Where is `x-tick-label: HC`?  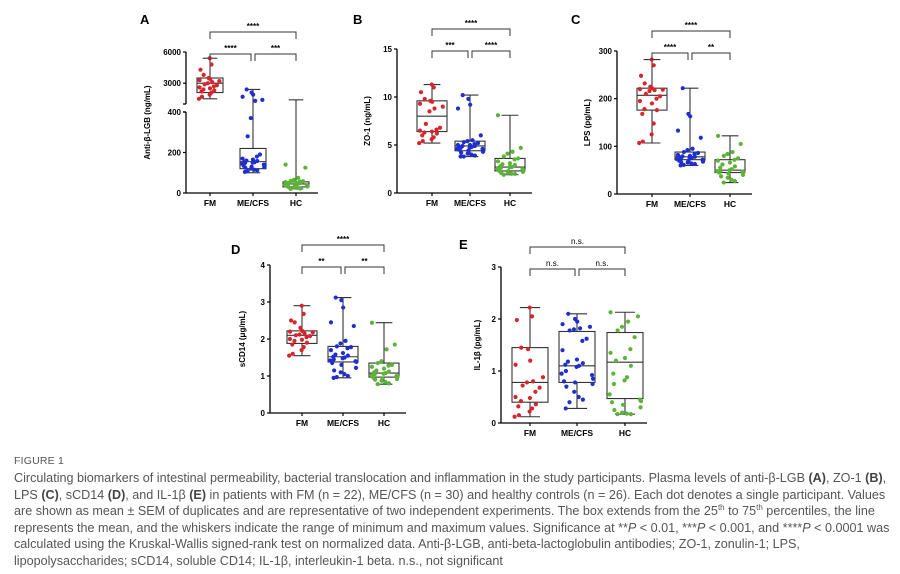
x-tick-label: HC is located at coordinates (730, 204).